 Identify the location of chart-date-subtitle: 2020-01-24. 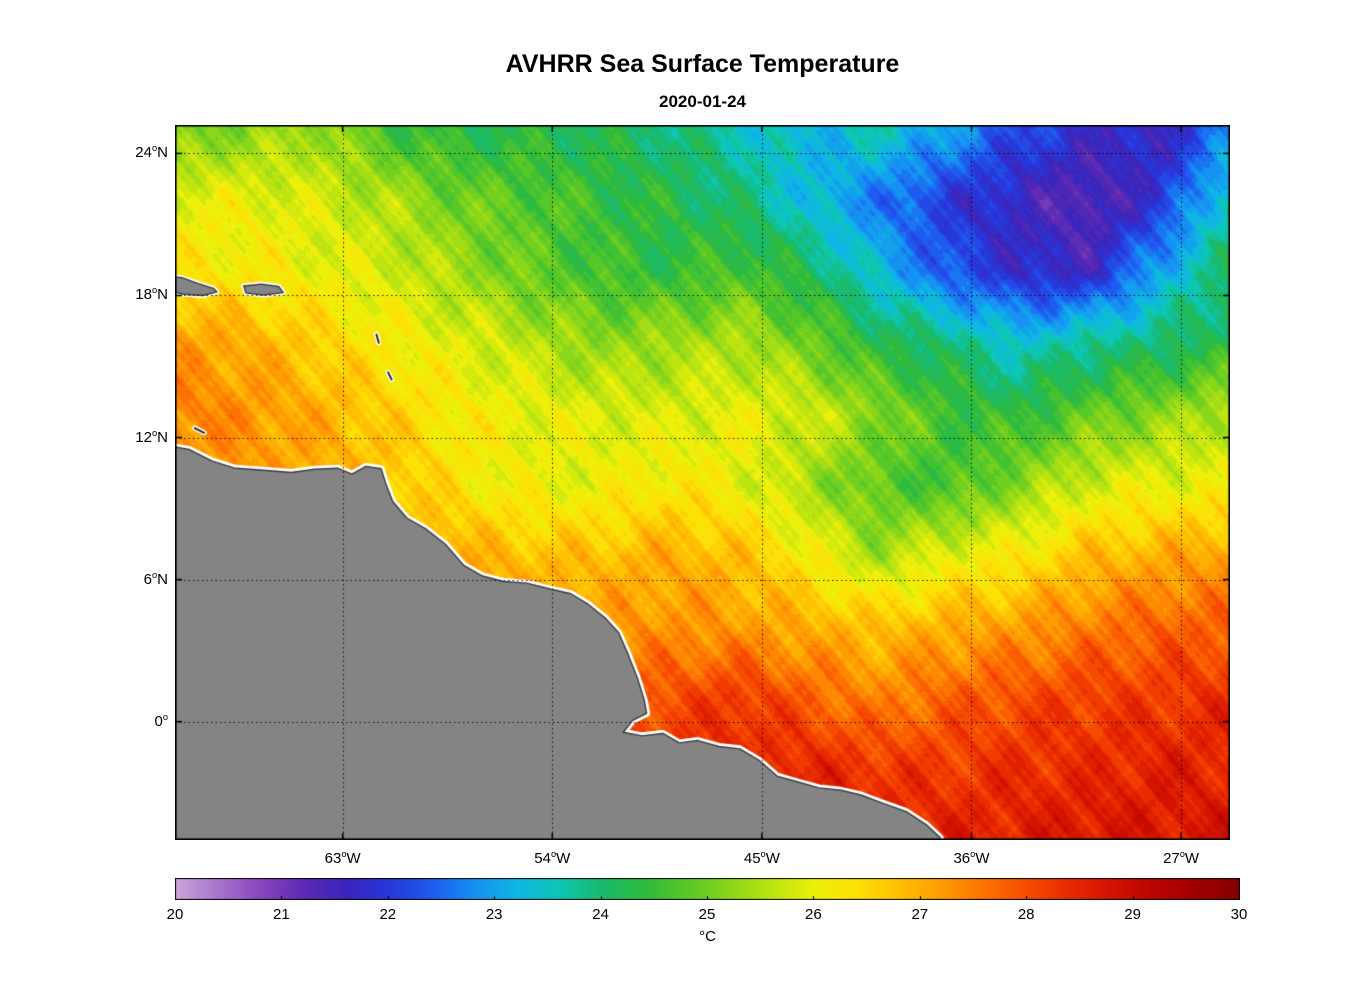
(702, 101).